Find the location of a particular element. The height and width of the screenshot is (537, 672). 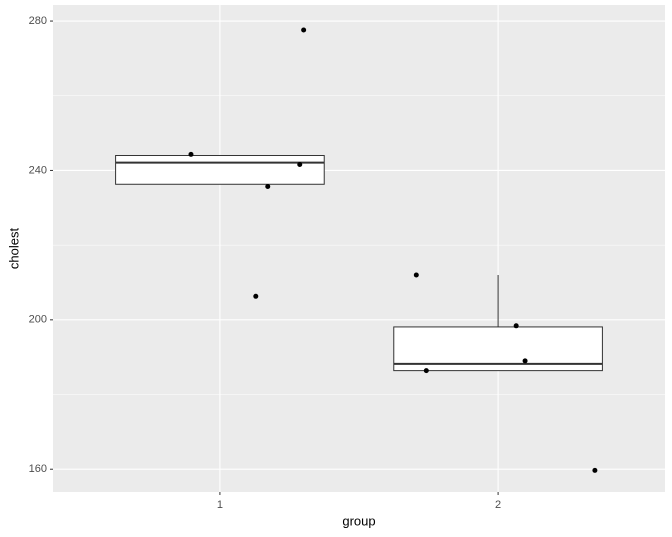

box is located at coordinates (220, 170).